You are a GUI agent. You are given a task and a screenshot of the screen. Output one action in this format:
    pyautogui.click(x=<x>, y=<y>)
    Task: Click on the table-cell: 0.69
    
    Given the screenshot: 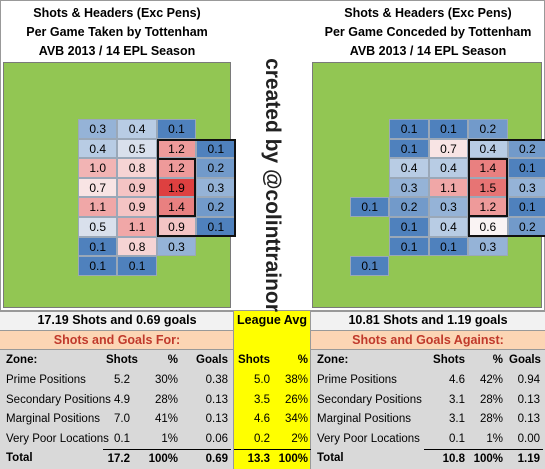 What is the action you would take?
    pyautogui.click(x=206, y=459)
    